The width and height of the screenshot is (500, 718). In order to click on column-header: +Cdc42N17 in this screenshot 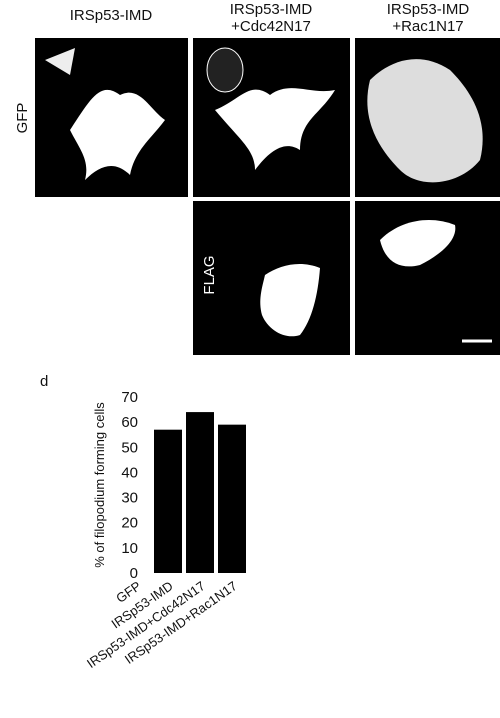, I will do `click(271, 26)`.